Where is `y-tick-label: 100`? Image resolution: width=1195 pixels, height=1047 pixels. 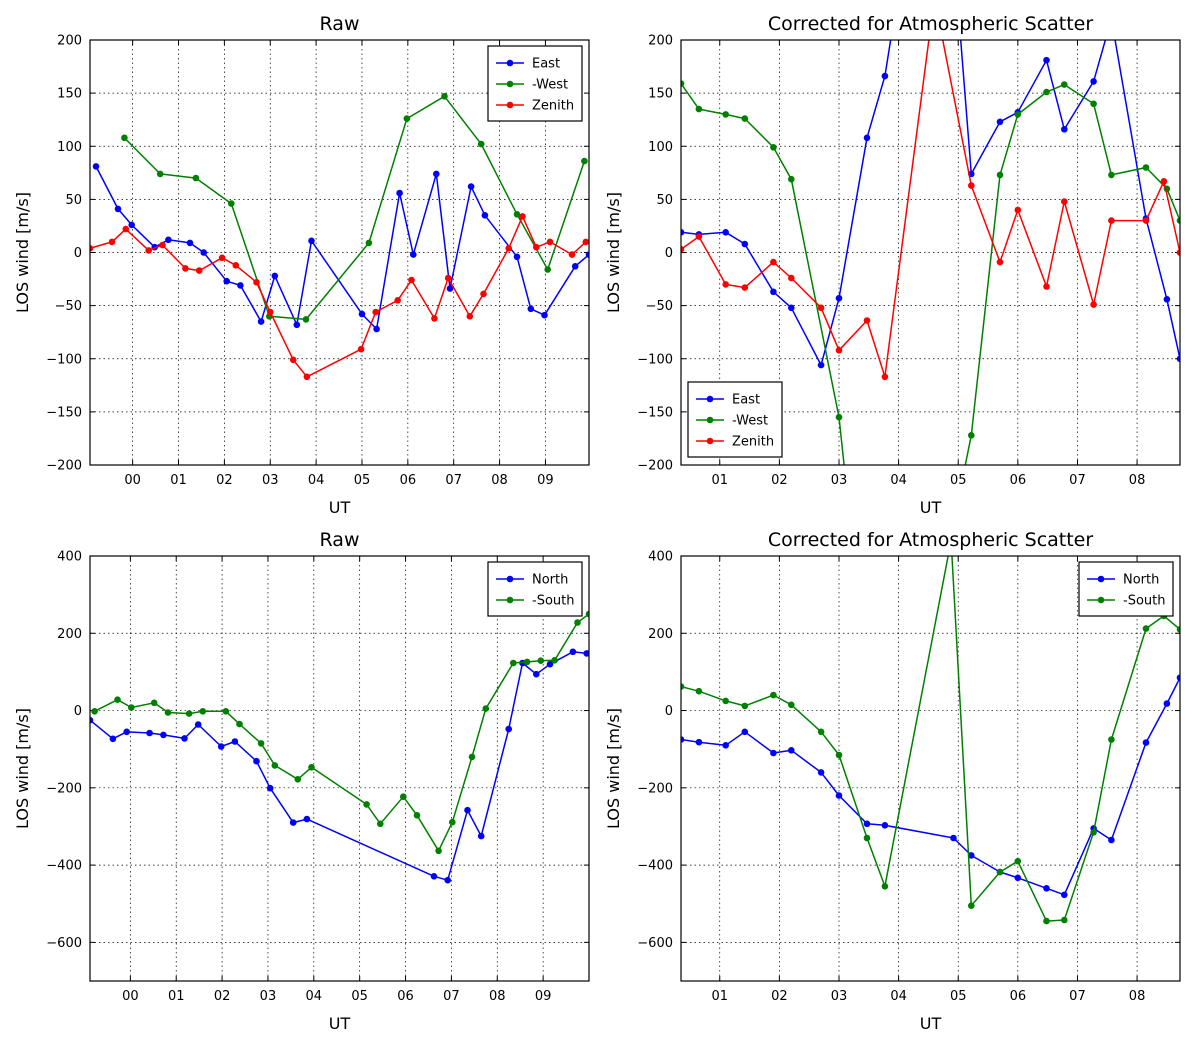 y-tick-label: 100 is located at coordinates (69, 147).